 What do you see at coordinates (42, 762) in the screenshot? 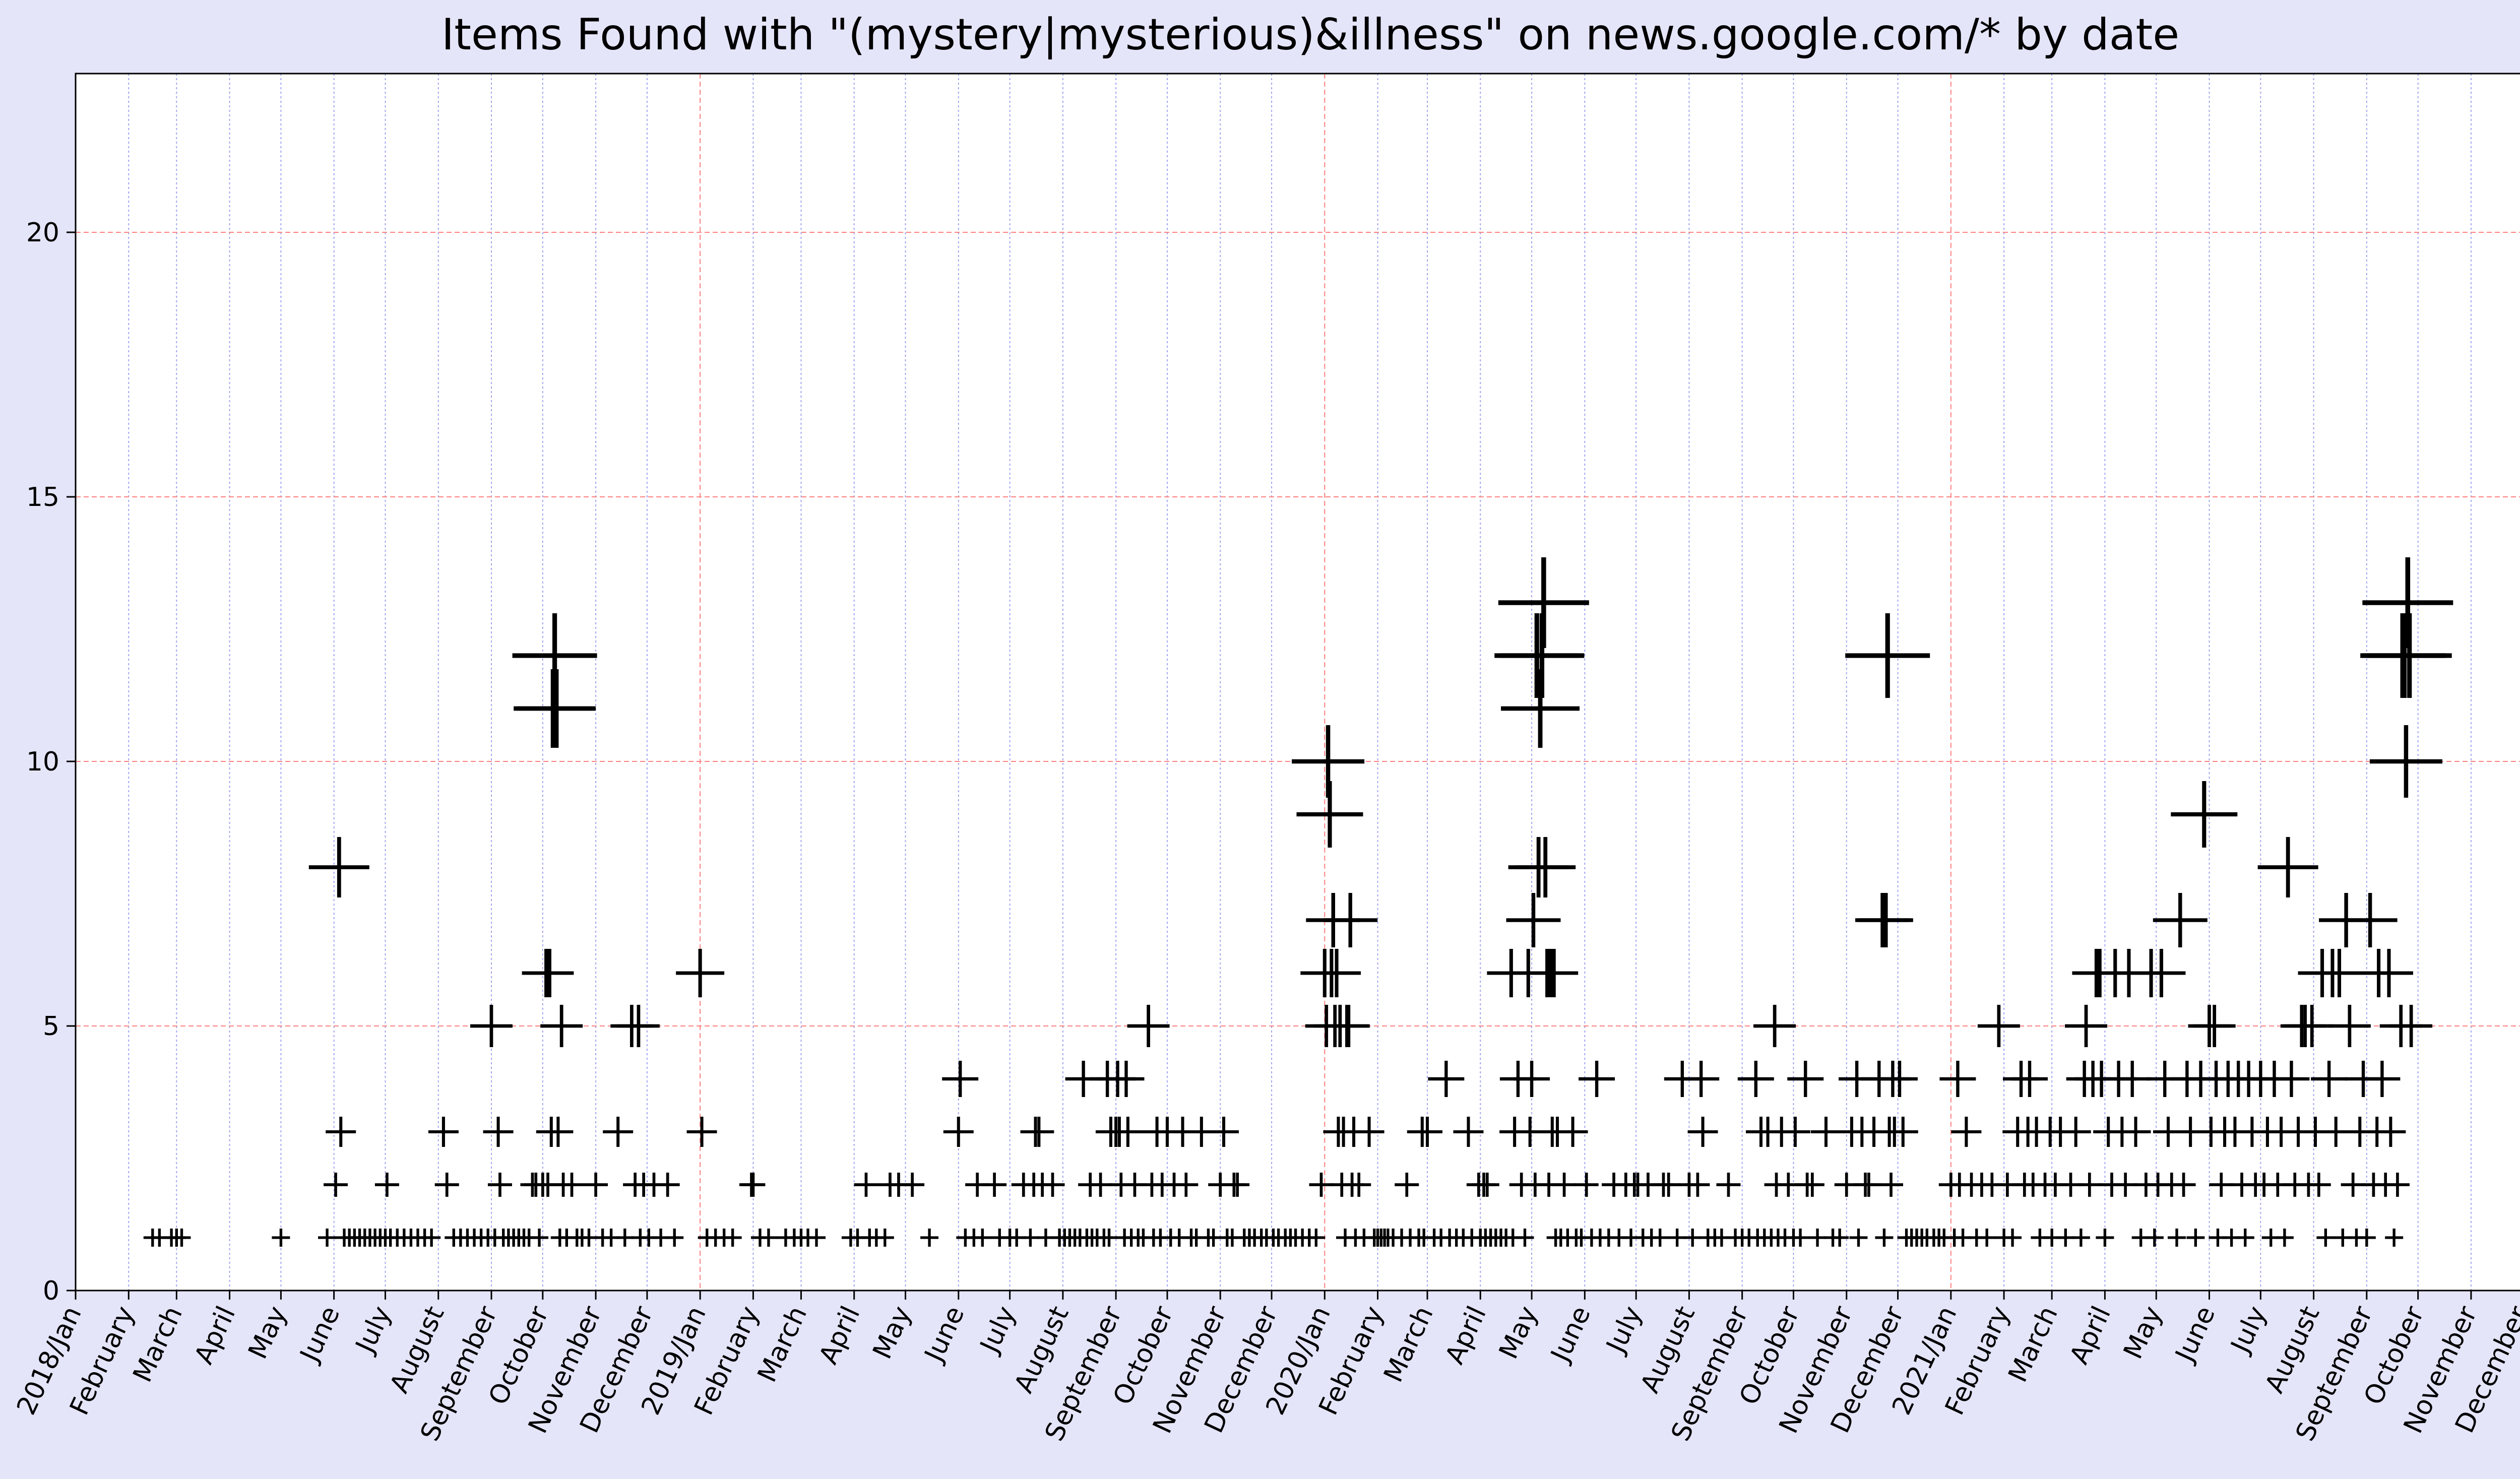
I see `y-tick-label: 10` at bounding box center [42, 762].